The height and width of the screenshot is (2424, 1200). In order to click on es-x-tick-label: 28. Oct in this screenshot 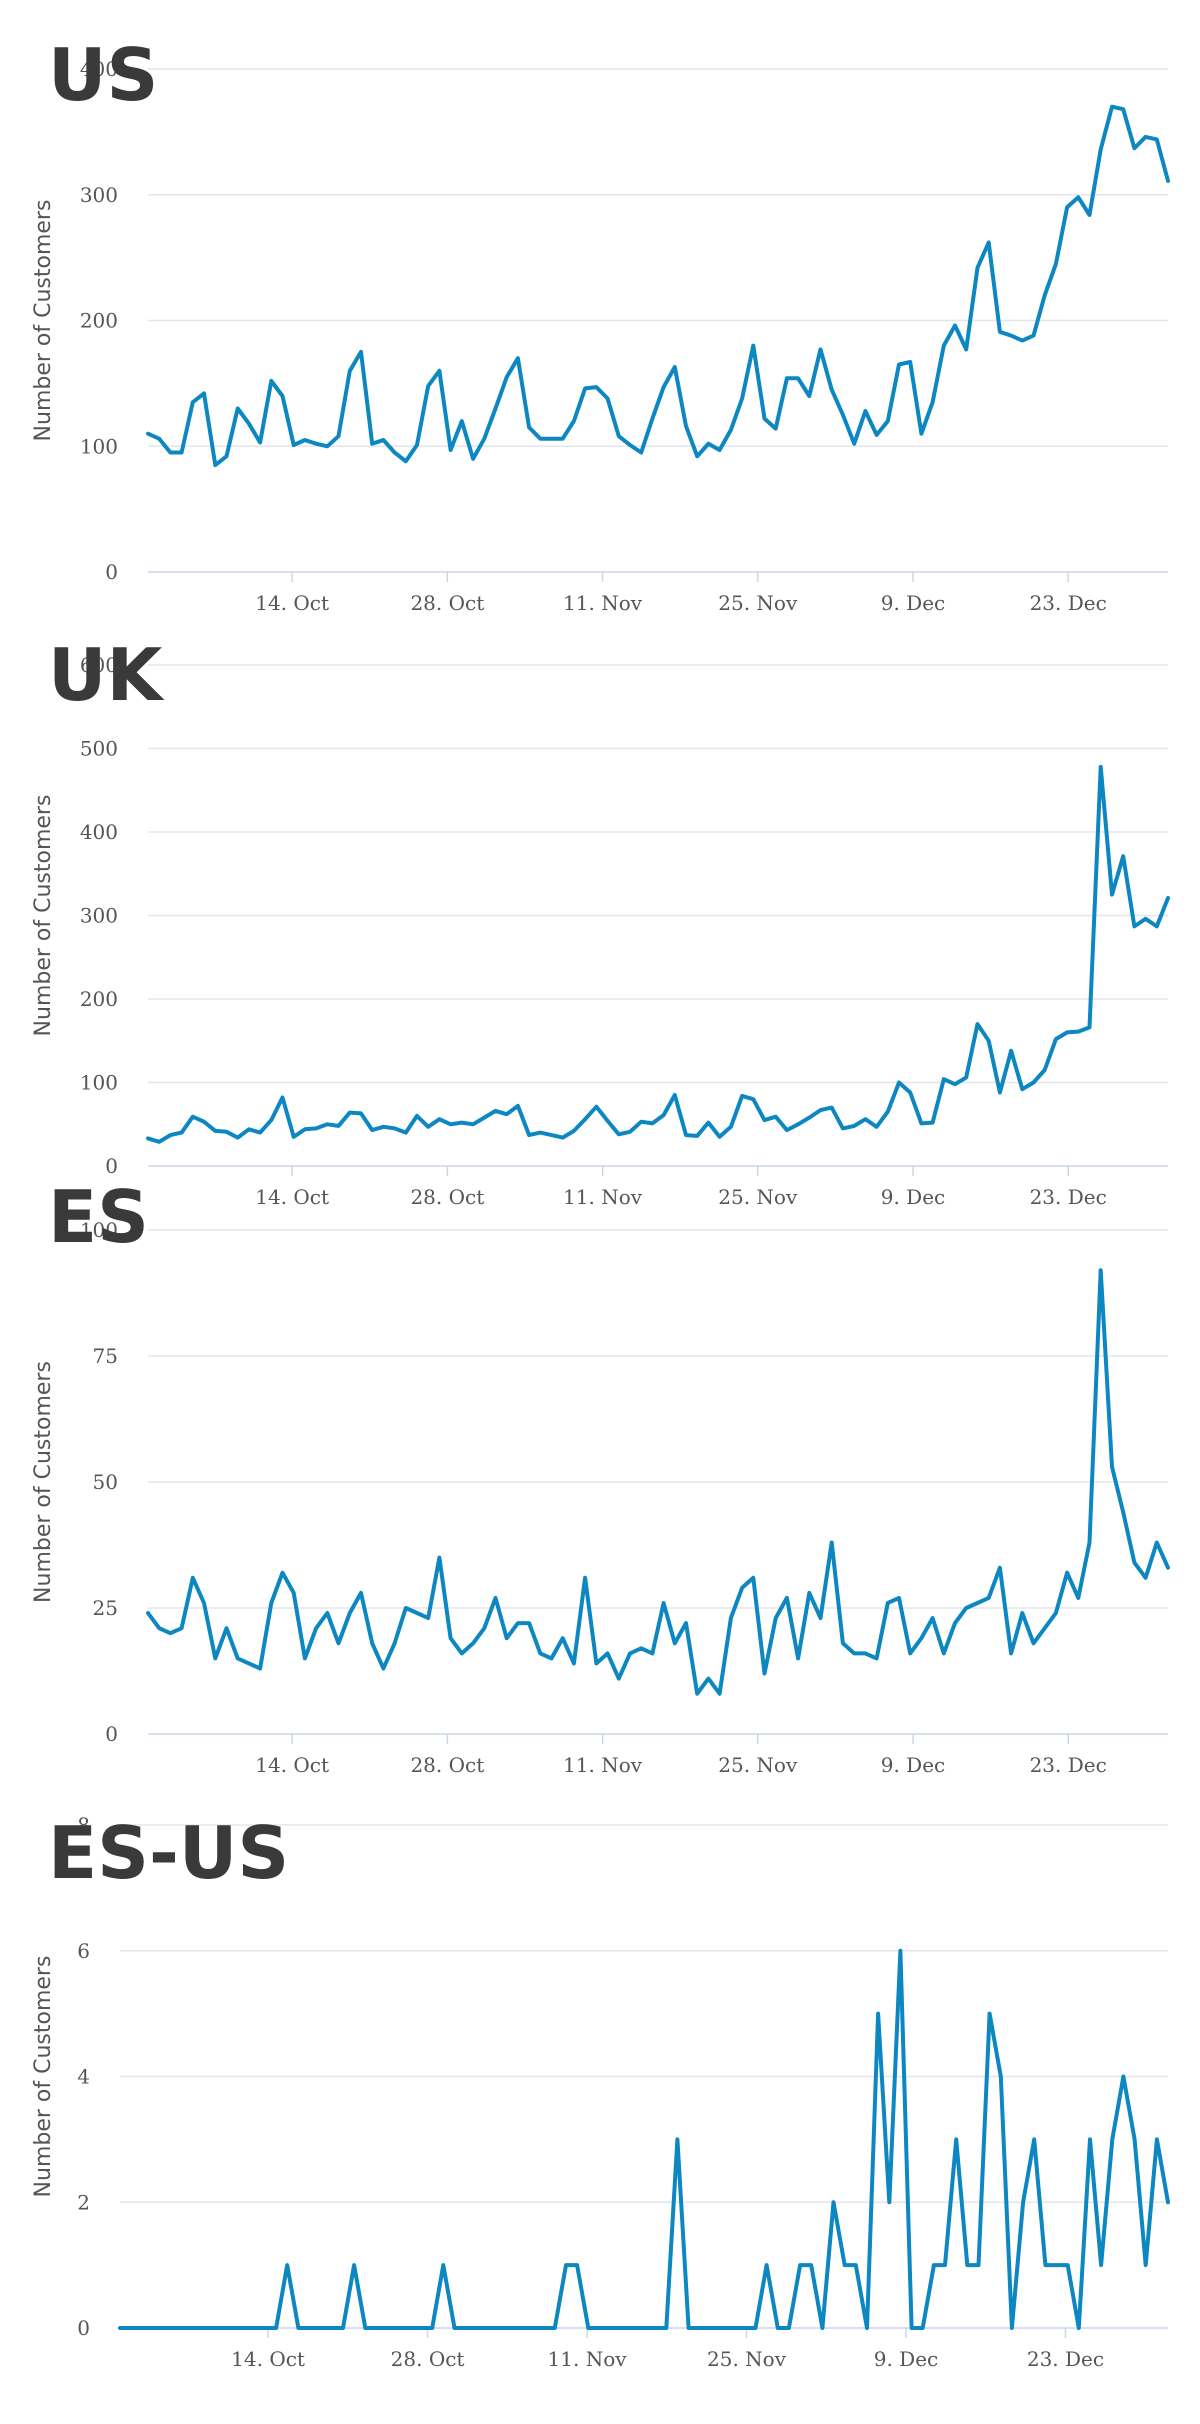, I will do `click(447, 1765)`.